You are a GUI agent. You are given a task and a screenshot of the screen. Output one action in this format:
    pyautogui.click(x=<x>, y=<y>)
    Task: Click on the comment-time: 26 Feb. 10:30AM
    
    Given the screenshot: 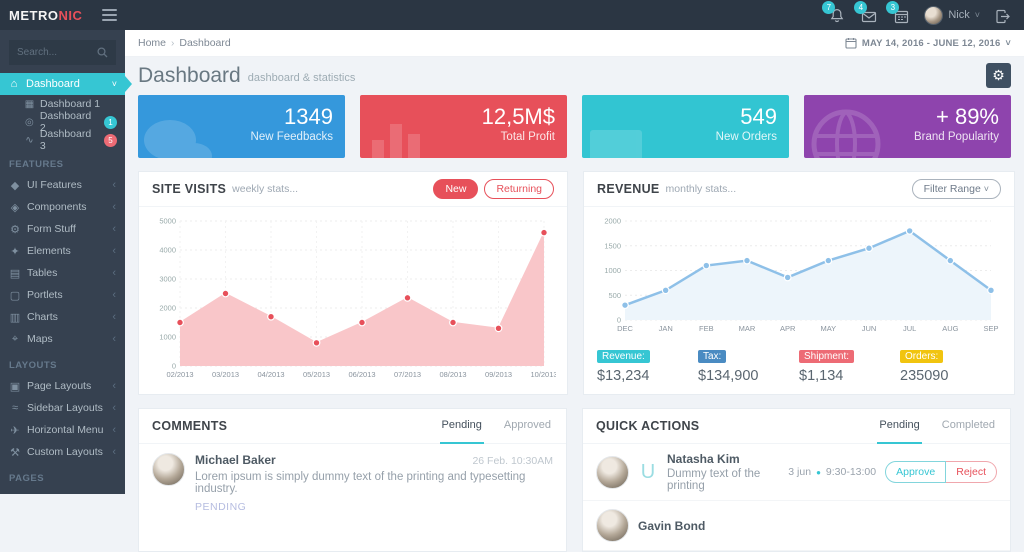 What is the action you would take?
    pyautogui.click(x=512, y=461)
    